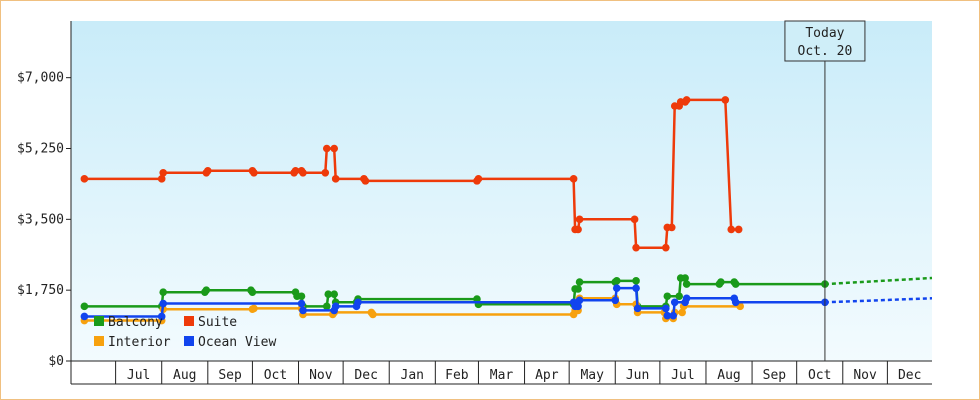 This screenshot has height=400, width=980. Describe the element at coordinates (592, 375) in the screenshot. I see `x-tick-label: May` at that location.